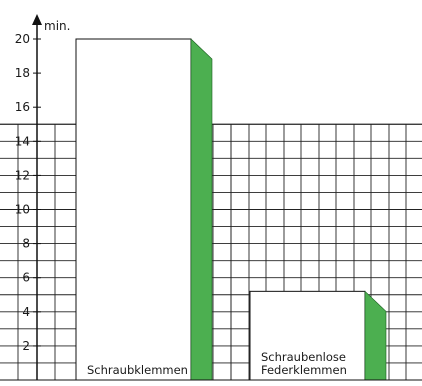 The height and width of the screenshot is (386, 422). Describe the element at coordinates (22, 141) in the screenshot. I see `y-tick-label: 14` at that location.